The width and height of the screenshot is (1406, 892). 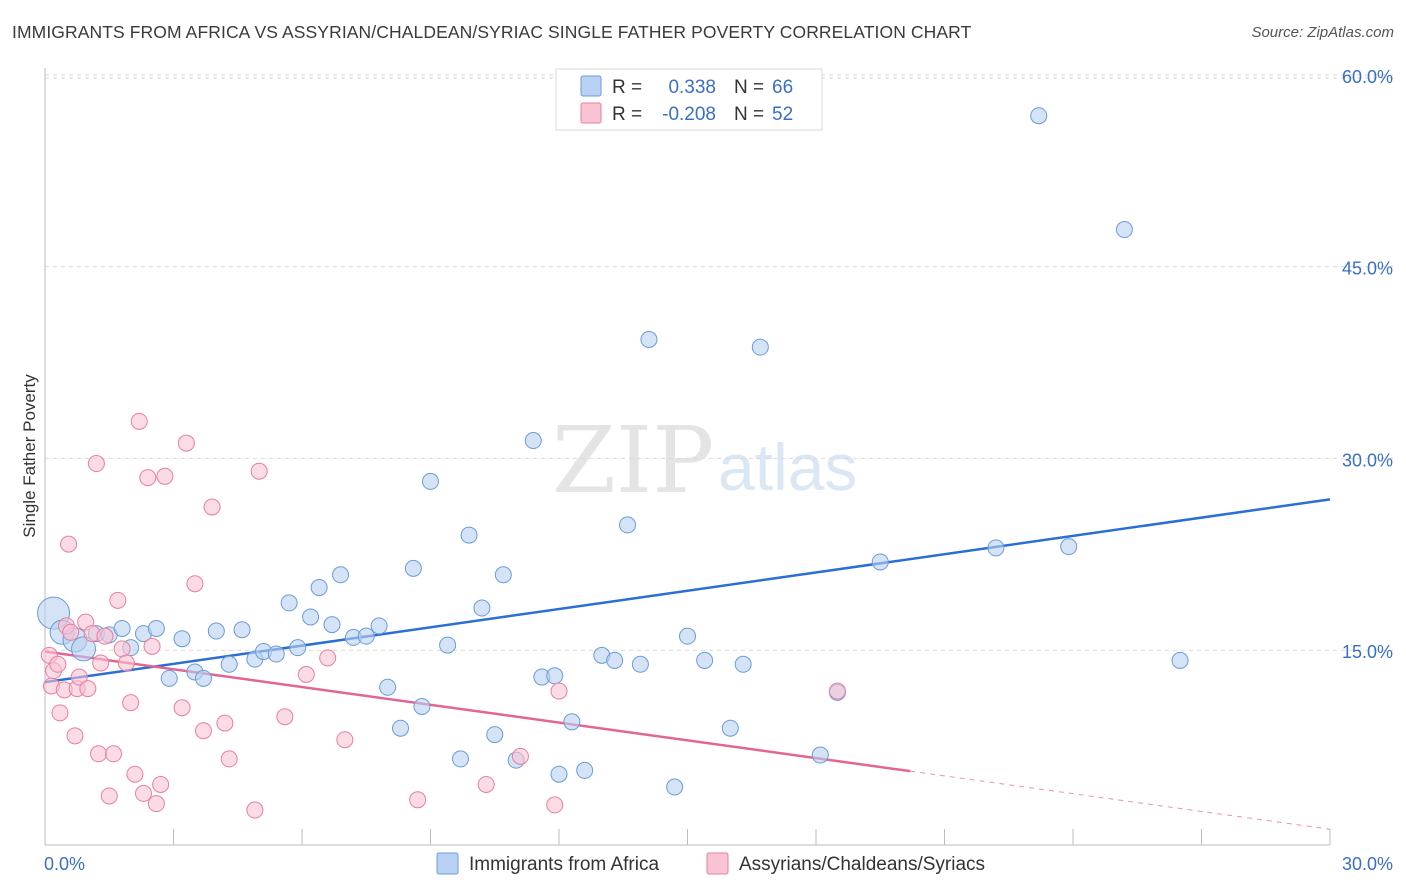 I want to click on watermark-atlas: atlas, so click(x=787, y=467).